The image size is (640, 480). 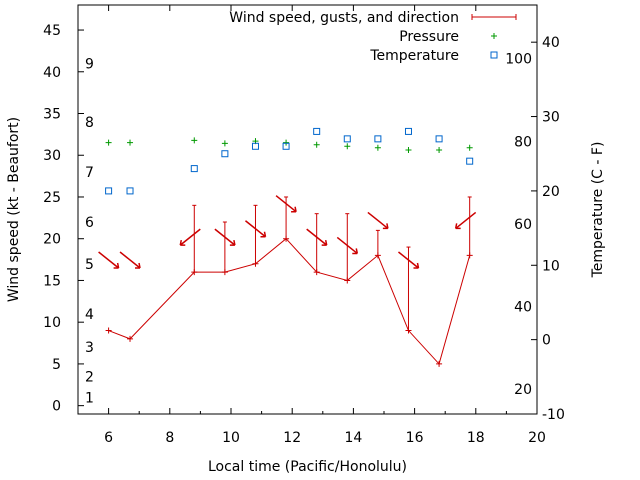 I want to click on legend-temperature-swatch, so click(x=494, y=55).